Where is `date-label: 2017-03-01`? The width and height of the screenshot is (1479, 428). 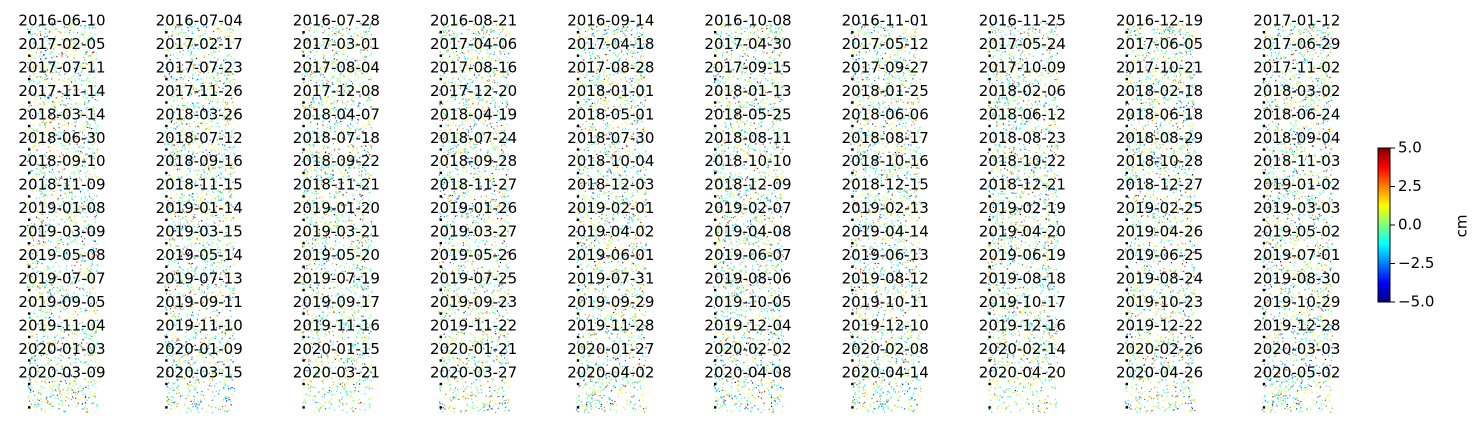
date-label: 2017-03-01 is located at coordinates (336, 44).